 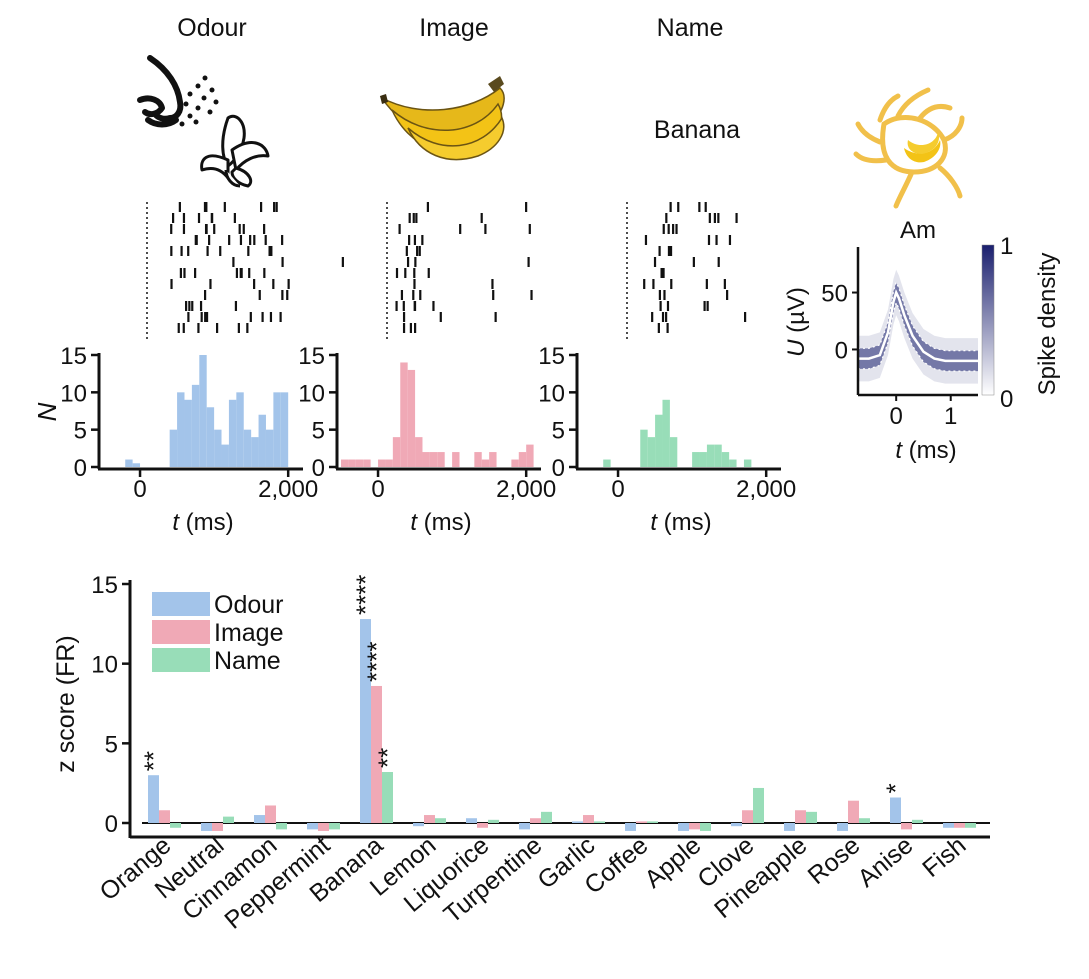 I want to click on x-axis-label-unit: (ms), so click(x=444, y=522).